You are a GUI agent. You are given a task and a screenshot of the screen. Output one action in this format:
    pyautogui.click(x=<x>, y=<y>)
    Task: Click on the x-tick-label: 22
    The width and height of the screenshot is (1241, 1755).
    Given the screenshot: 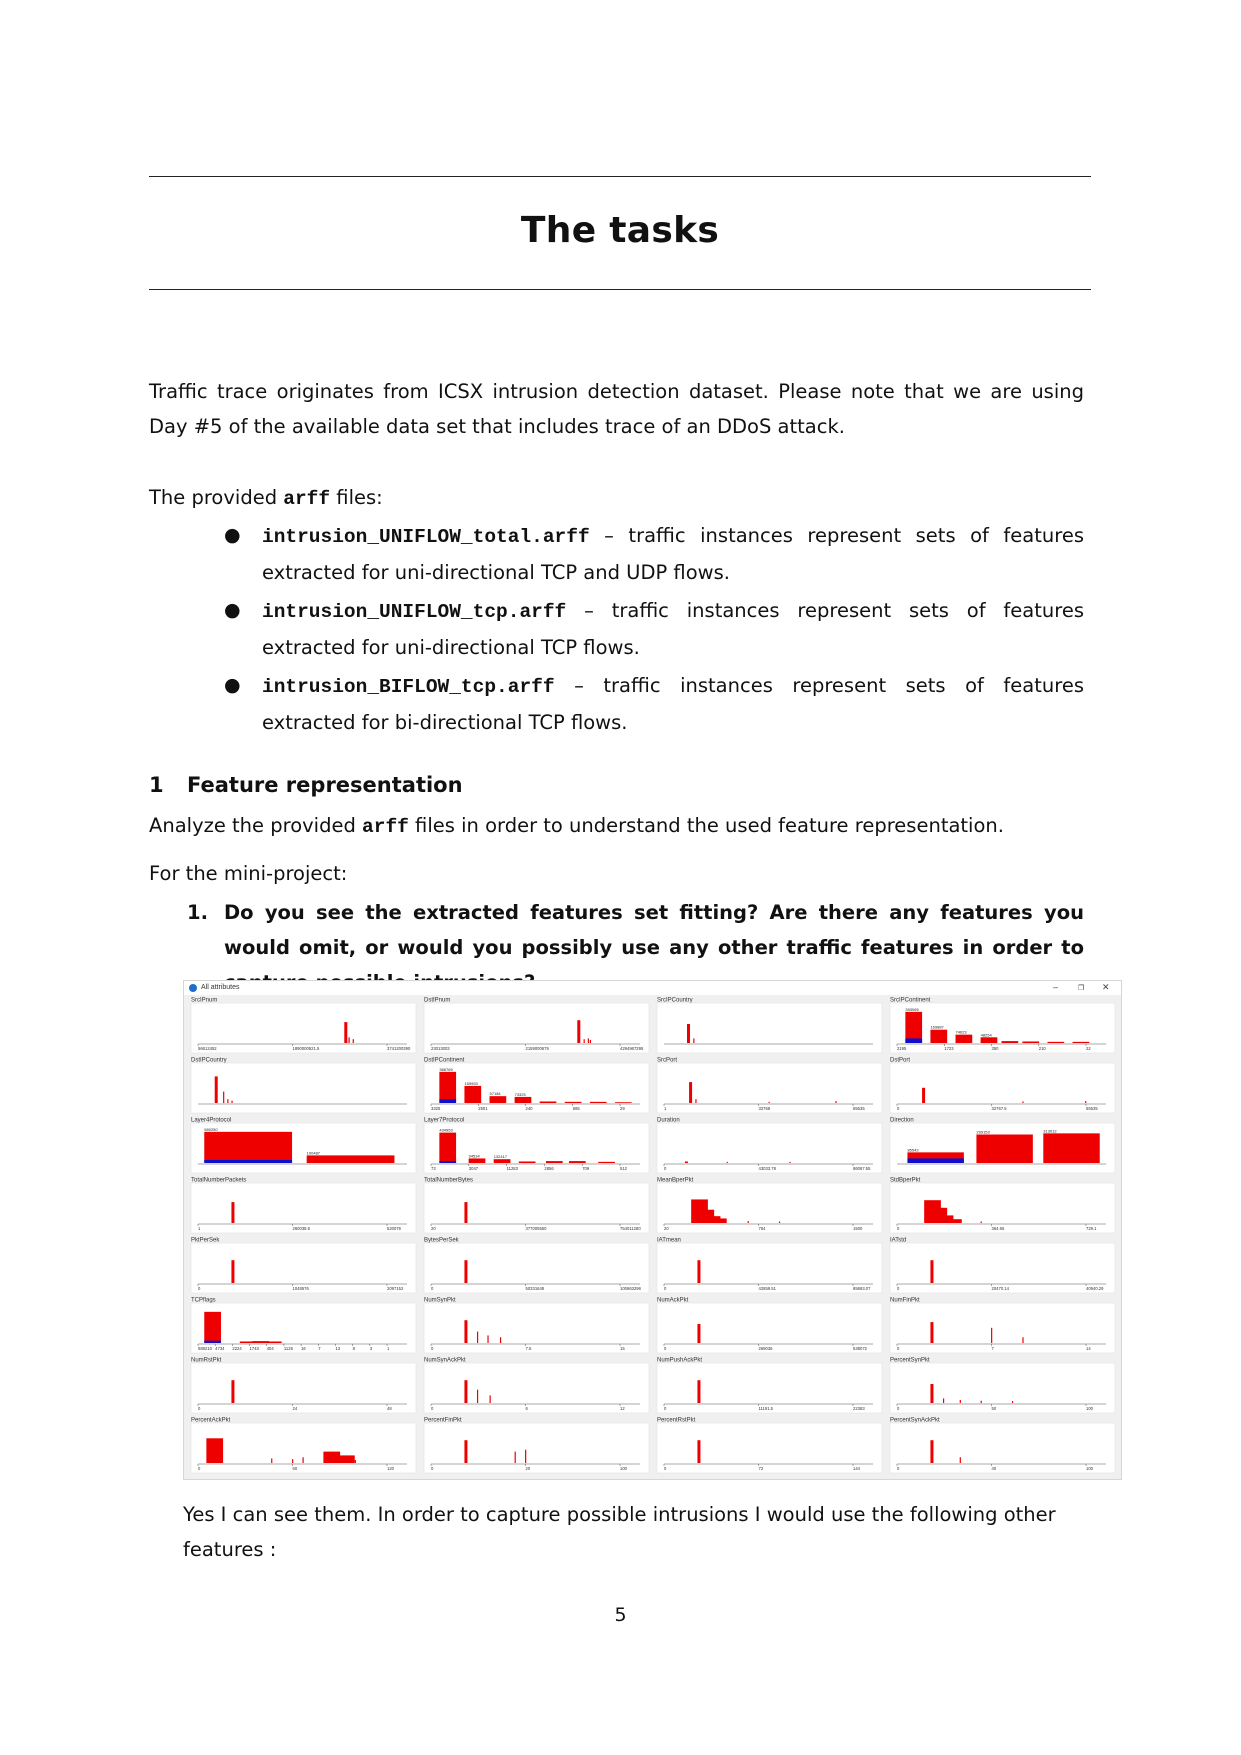 What is the action you would take?
    pyautogui.click(x=1088, y=1048)
    